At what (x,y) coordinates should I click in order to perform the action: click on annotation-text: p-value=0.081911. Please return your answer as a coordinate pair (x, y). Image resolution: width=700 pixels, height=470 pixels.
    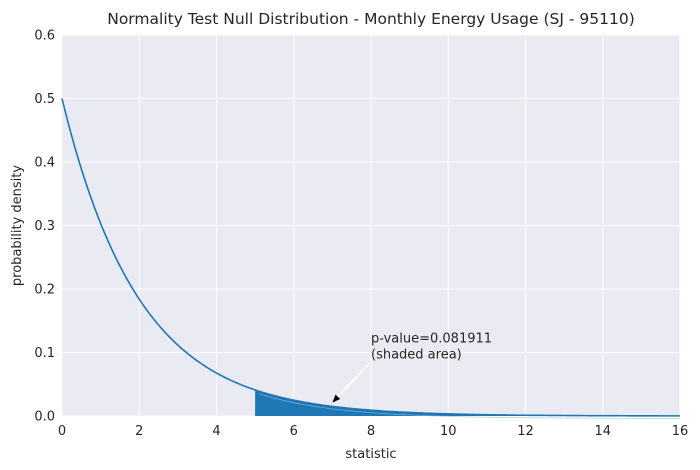
    Looking at the image, I should click on (431, 339).